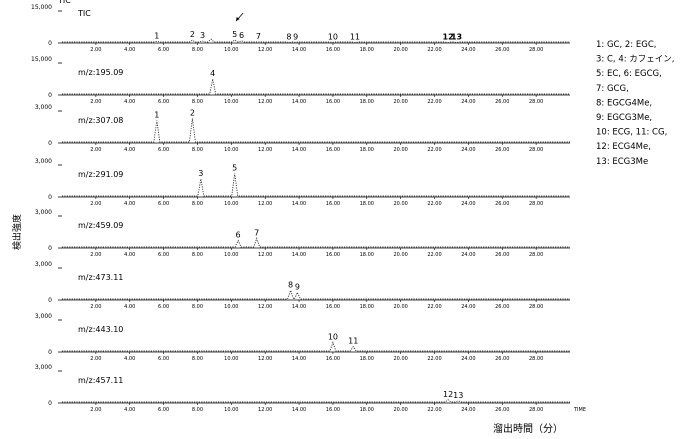 The image size is (700, 439). What do you see at coordinates (100, 225) in the screenshot?
I see `panel-label: m/z:459.09` at bounding box center [100, 225].